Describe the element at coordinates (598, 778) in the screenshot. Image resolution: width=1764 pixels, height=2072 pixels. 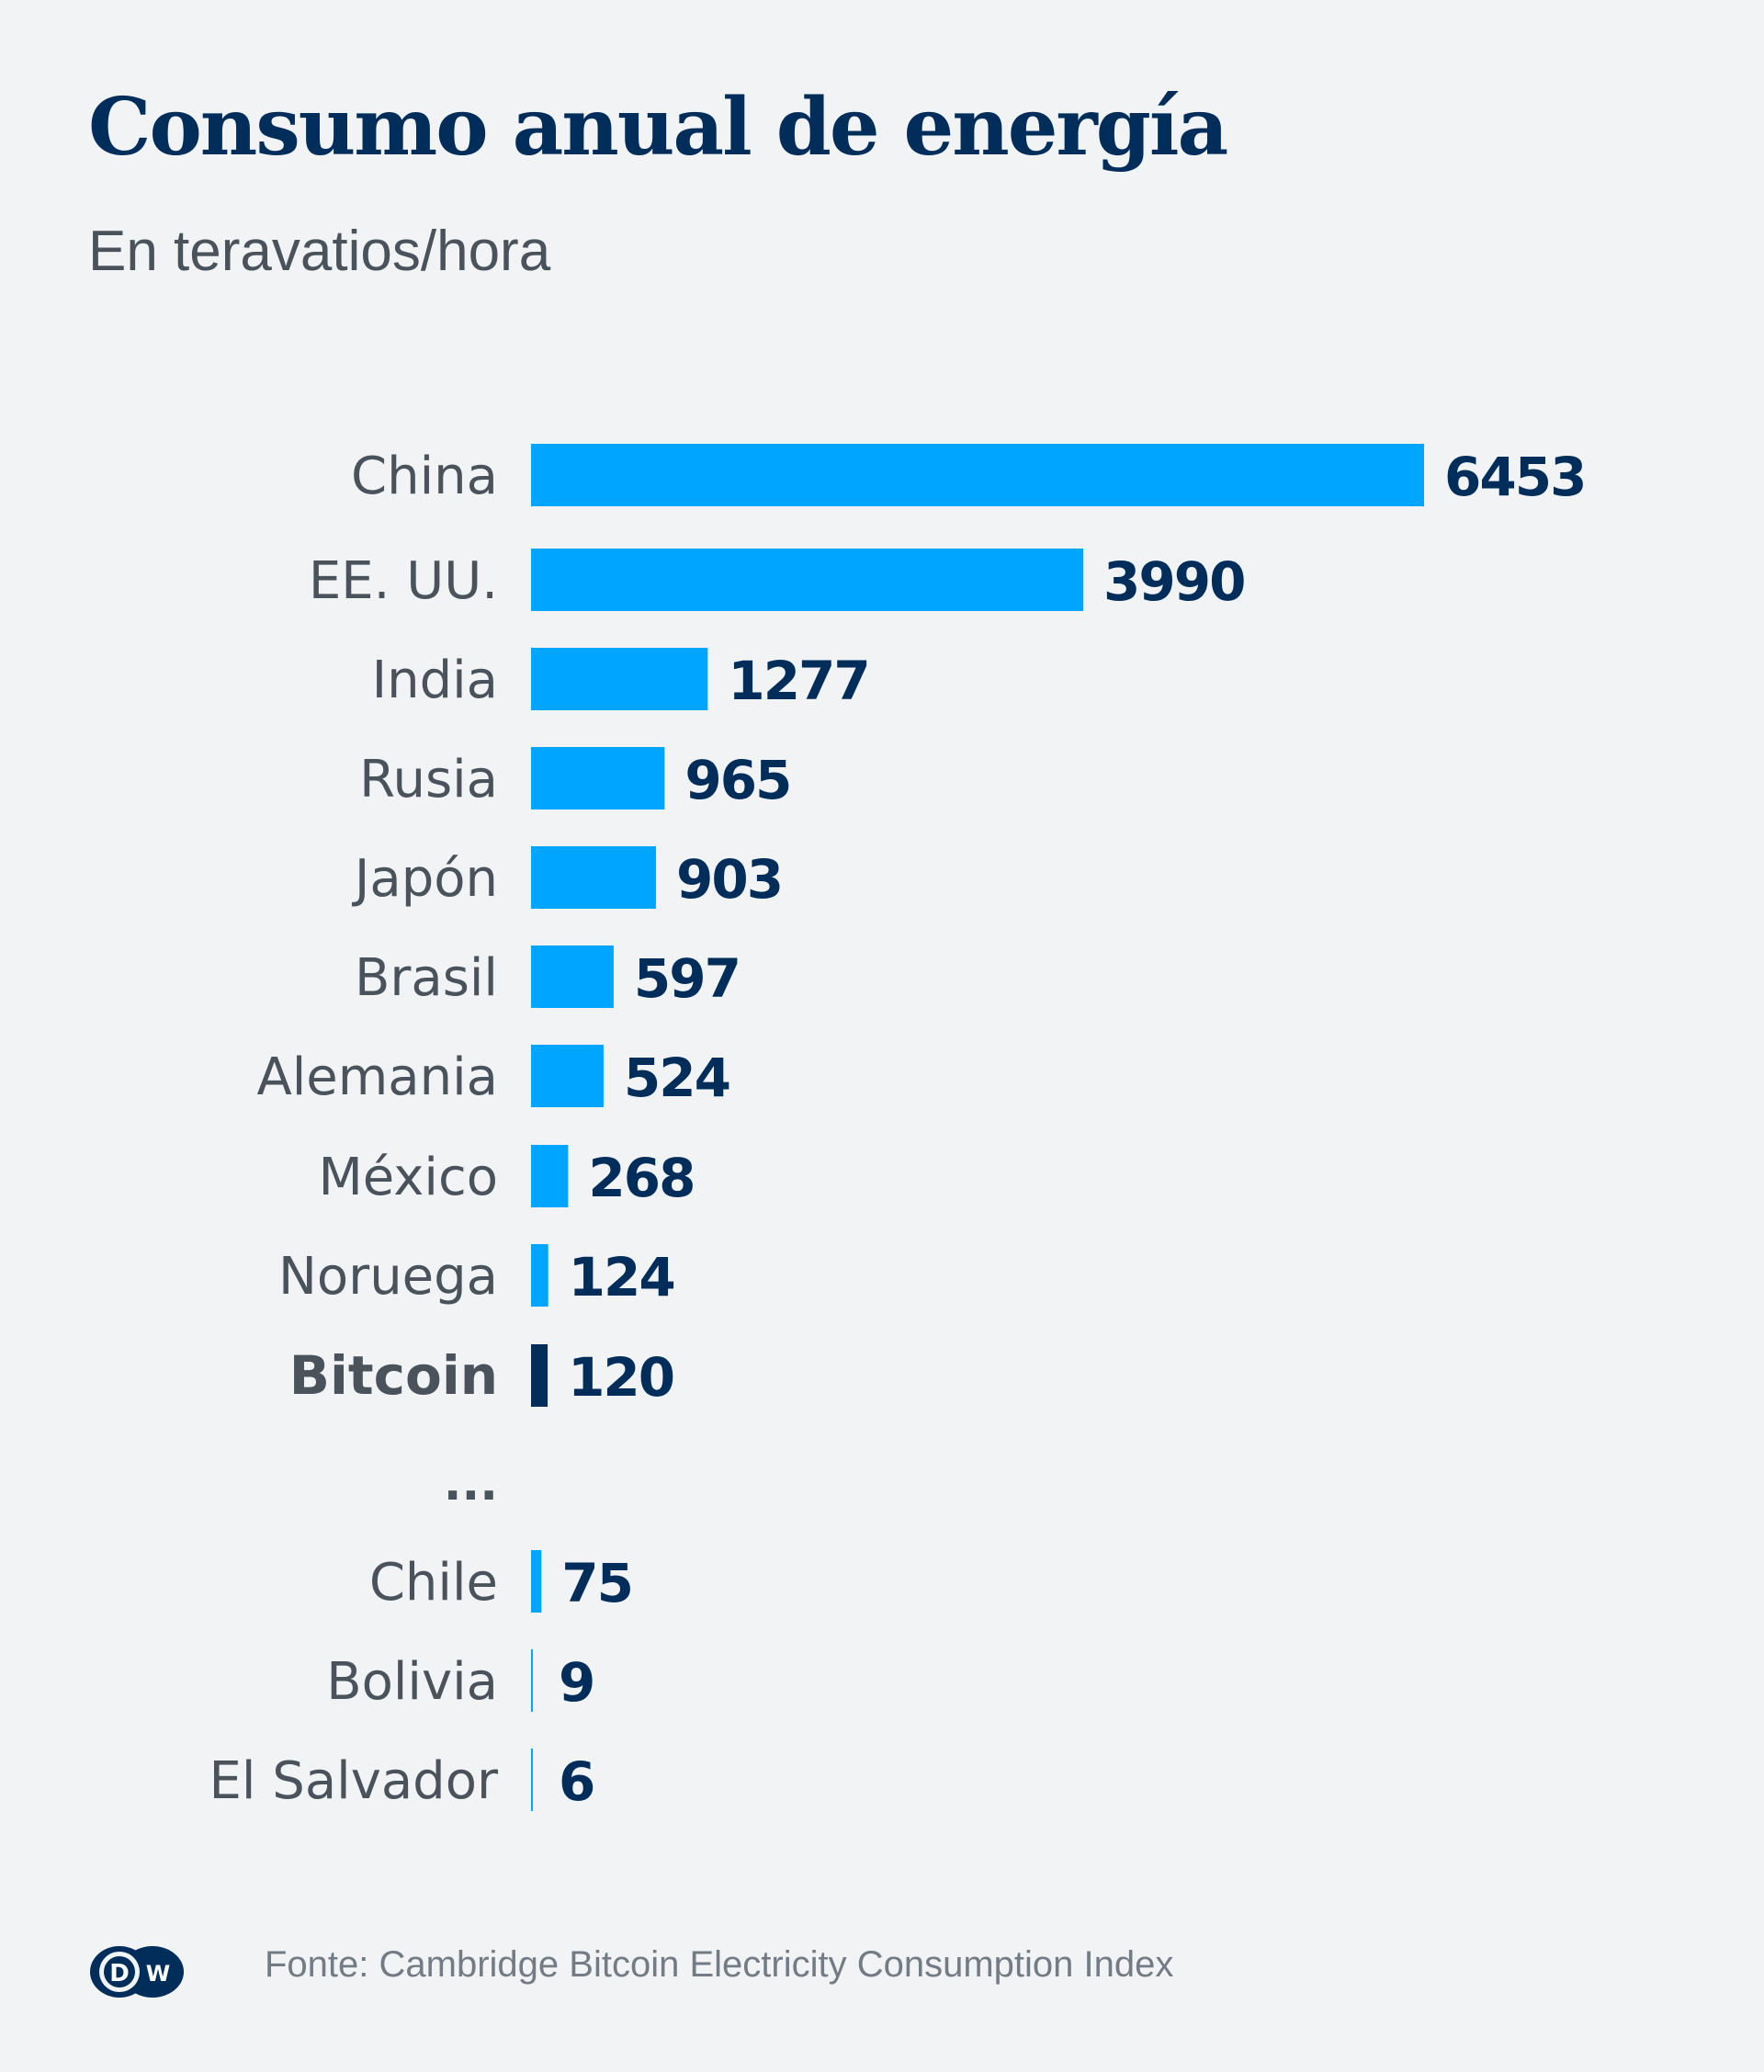
I see `bar-rusia` at that location.